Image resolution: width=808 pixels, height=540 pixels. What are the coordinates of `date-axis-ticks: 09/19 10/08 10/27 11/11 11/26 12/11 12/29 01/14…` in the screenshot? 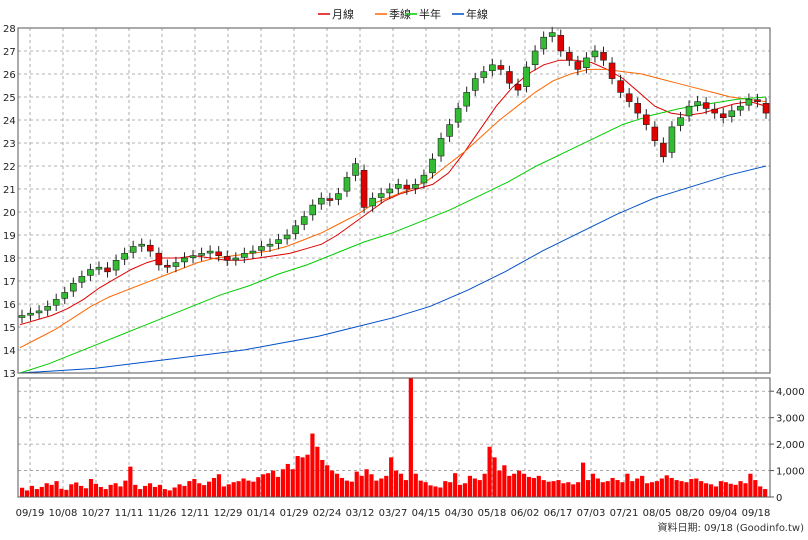 It's located at (393, 513).